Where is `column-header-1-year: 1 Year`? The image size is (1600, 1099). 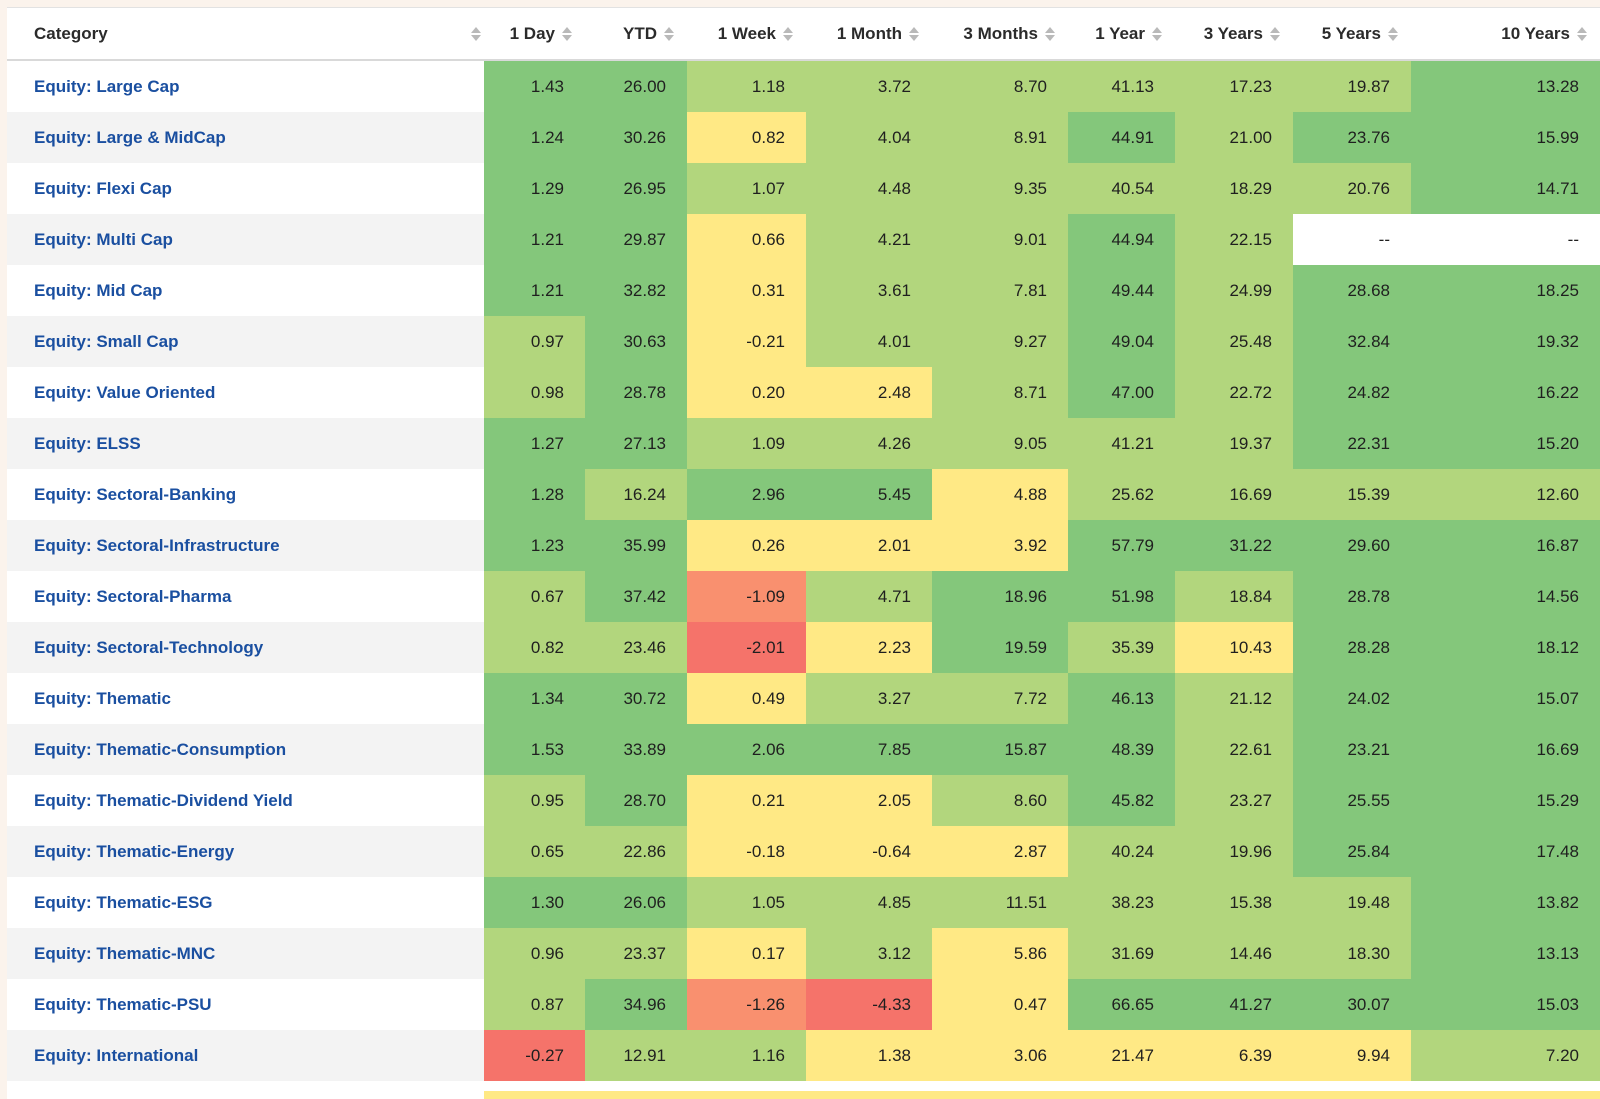 column-header-1-year: 1 Year is located at coordinates (1121, 34).